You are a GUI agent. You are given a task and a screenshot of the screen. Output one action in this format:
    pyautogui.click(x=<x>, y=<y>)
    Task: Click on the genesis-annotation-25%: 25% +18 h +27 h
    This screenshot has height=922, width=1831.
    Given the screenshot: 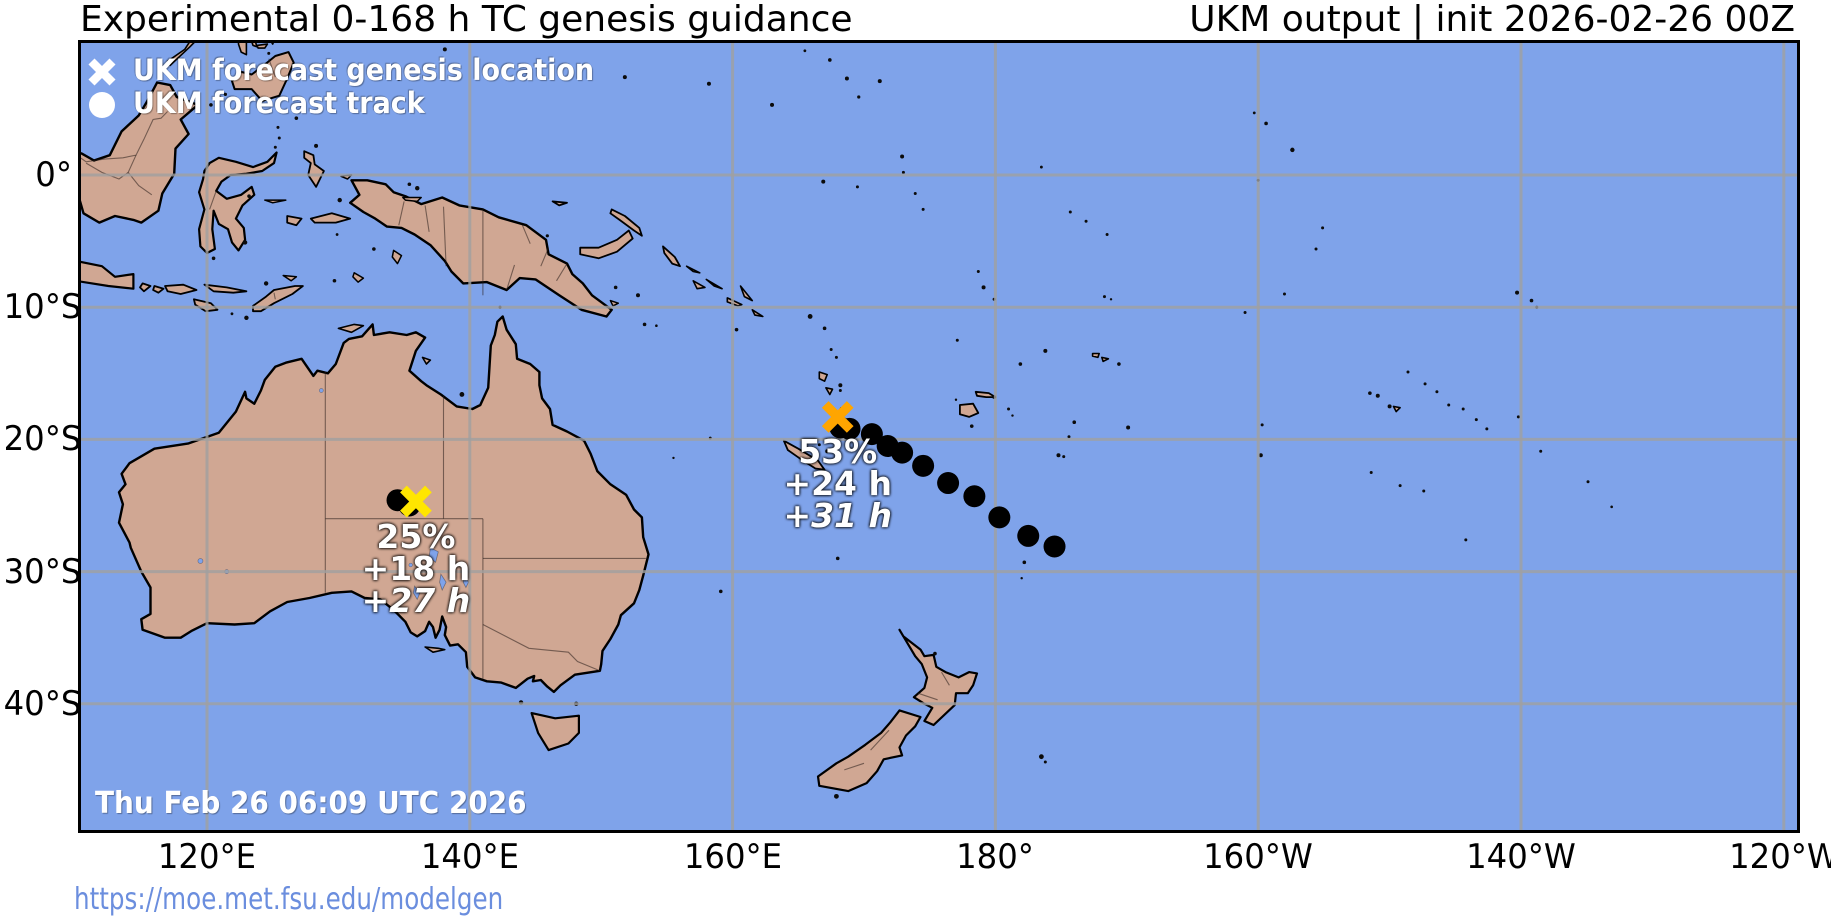 What is the action you would take?
    pyautogui.click(x=416, y=568)
    